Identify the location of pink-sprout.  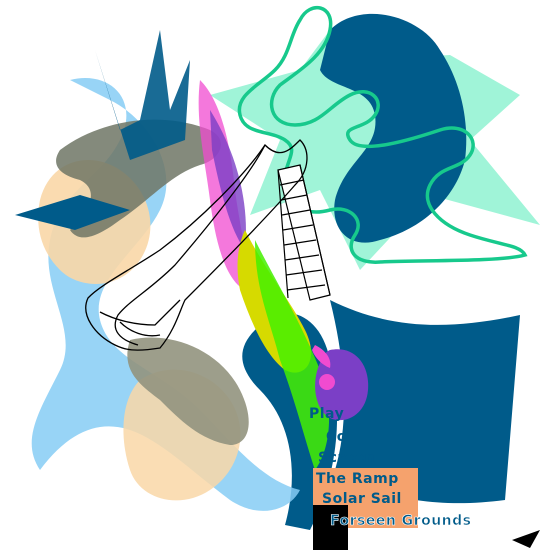
(321, 356).